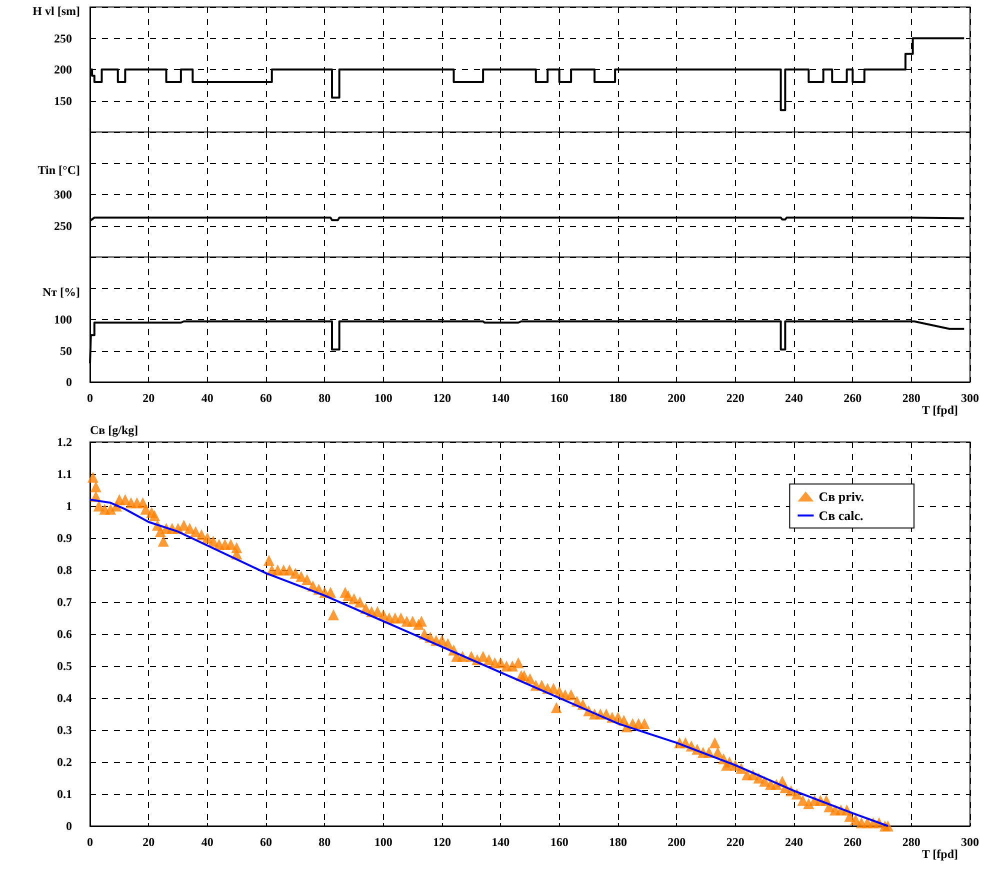 This screenshot has width=986, height=874. Describe the element at coordinates (64, 442) in the screenshot. I see `y-tick-label: 1.2` at that location.